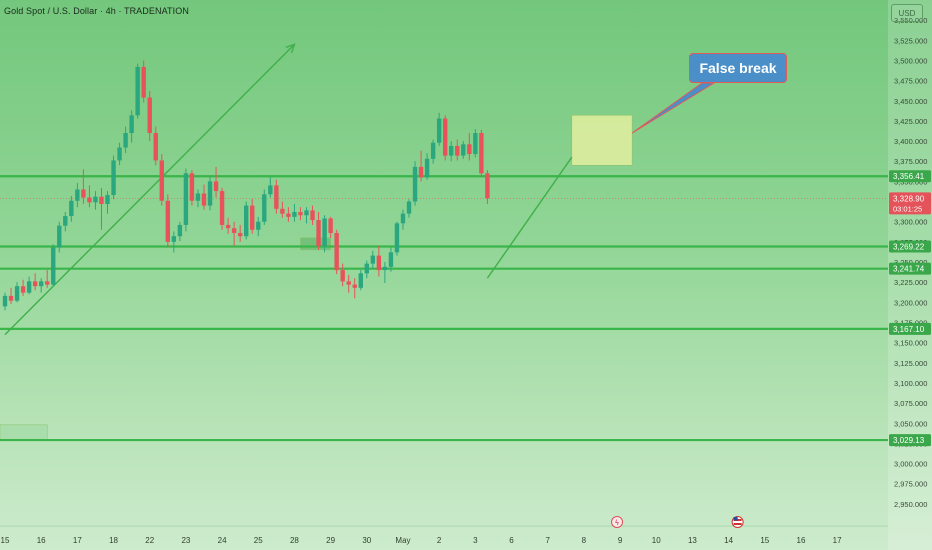 The image size is (932, 550). I want to click on time-tick-label: 14, so click(728, 540).